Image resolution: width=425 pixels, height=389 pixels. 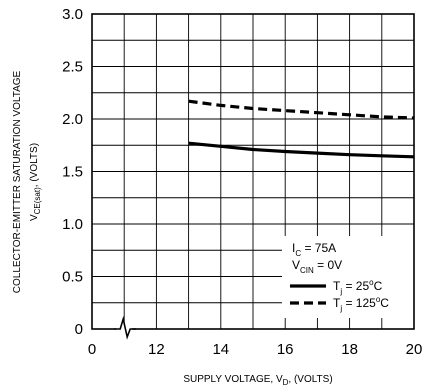 I want to click on legend-condition: VCIN = 0V, so click(x=317, y=266).